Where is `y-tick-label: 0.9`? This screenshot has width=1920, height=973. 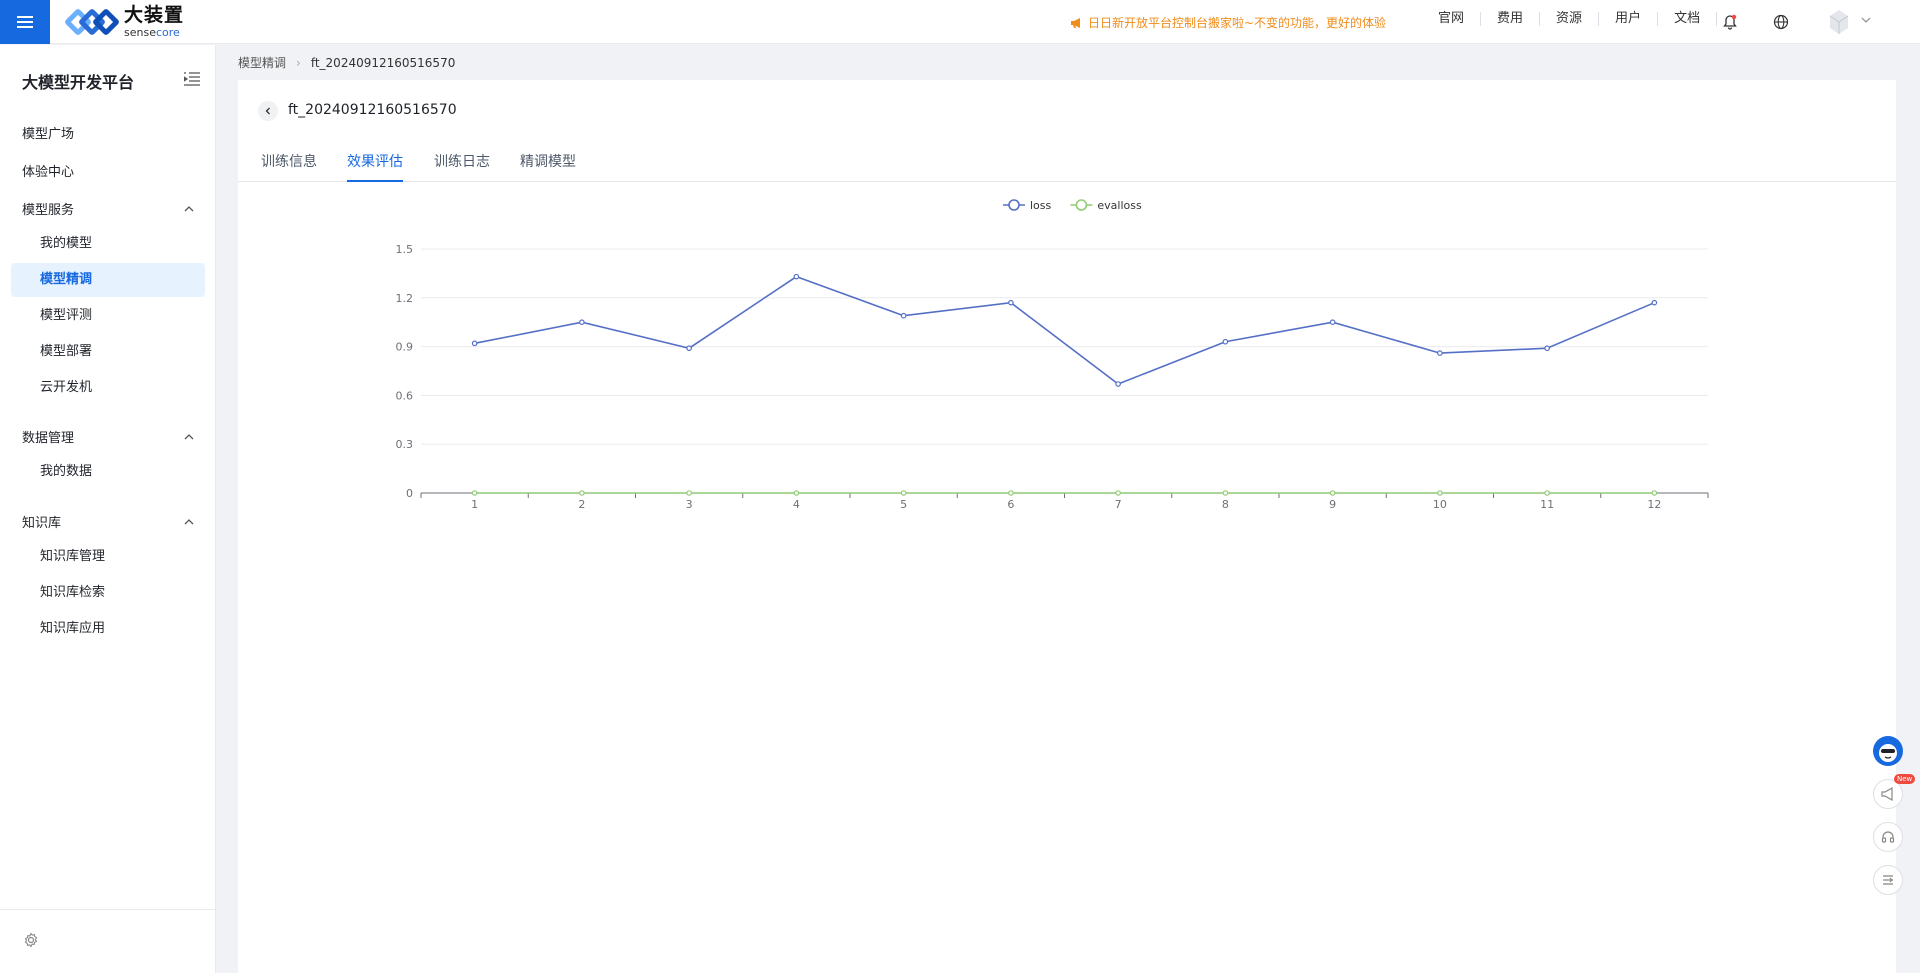 y-tick-label: 0.9 is located at coordinates (405, 347).